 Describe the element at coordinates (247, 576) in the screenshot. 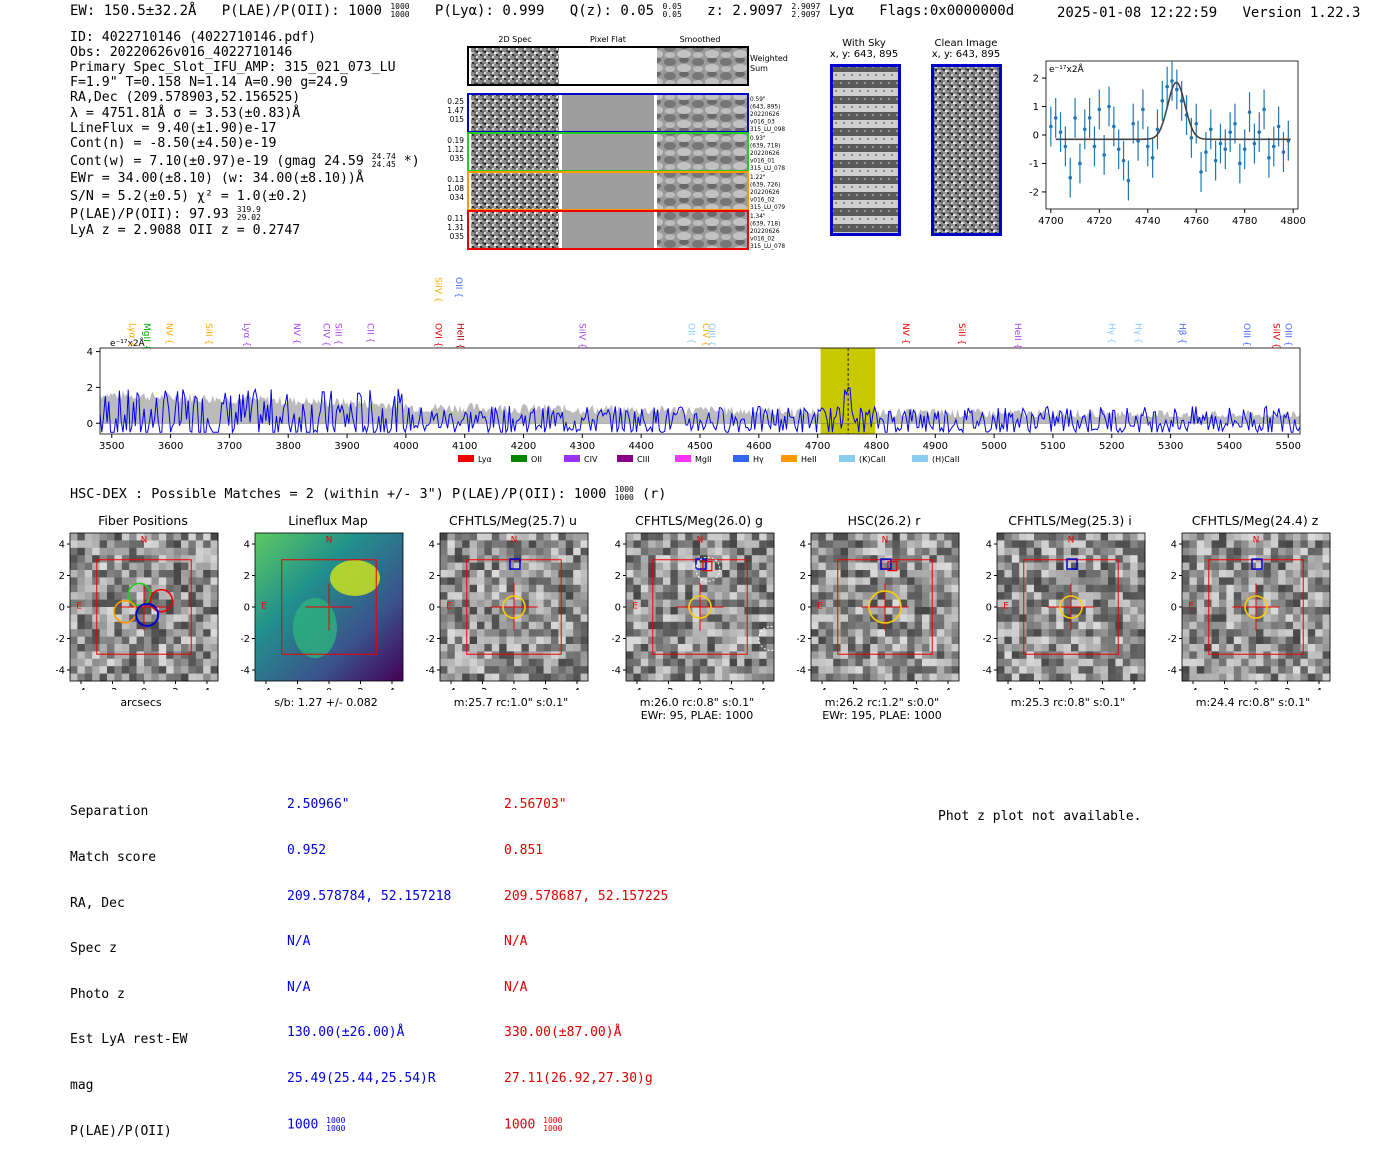

I see `cutout-ytick-label: 2` at that location.